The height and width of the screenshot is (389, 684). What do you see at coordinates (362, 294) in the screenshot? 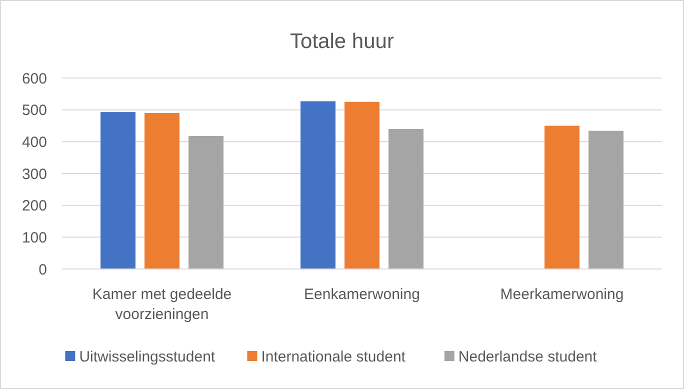
I see `x-tick-label: Eenkamerwoning` at bounding box center [362, 294].